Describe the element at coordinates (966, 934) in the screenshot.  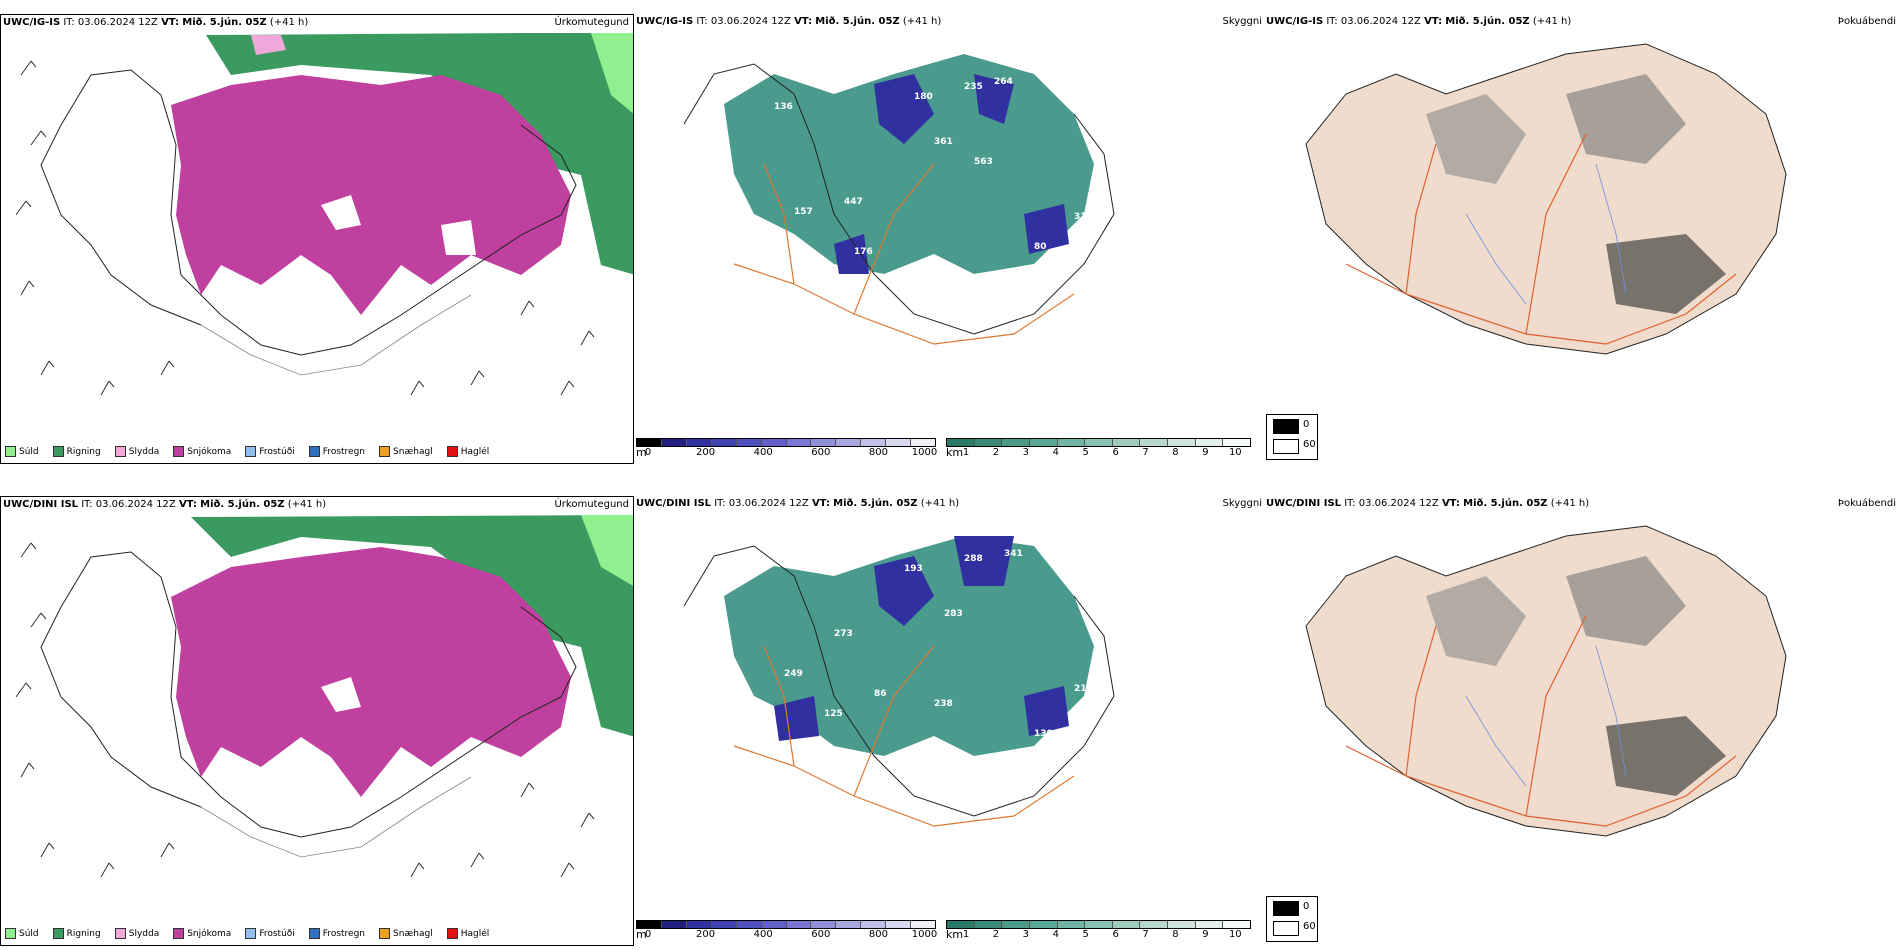
I see `tick: 1` at that location.